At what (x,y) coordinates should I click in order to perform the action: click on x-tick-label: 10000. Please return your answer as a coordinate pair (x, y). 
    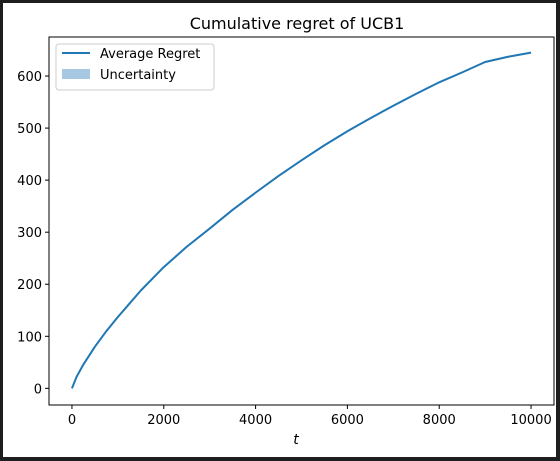
    Looking at the image, I should click on (530, 420).